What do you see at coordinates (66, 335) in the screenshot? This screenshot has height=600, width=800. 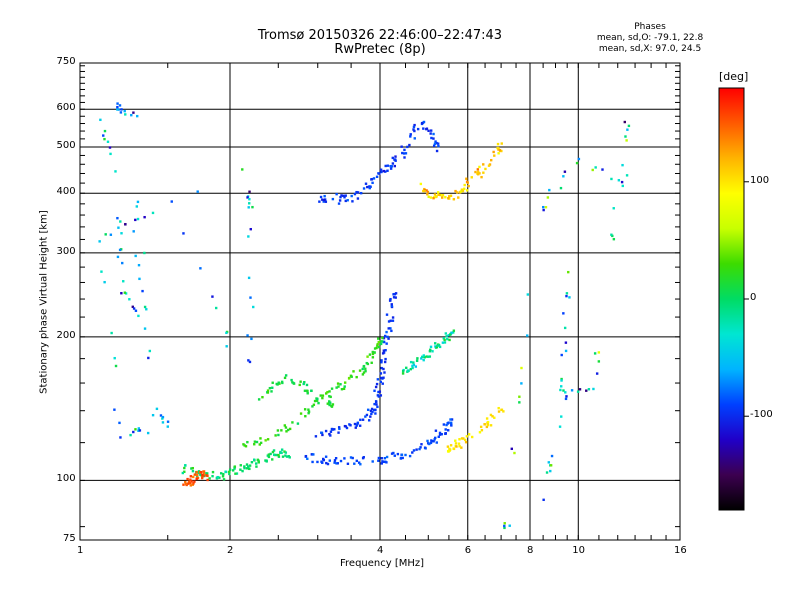 I see `y-tick-label: 200` at bounding box center [66, 335].